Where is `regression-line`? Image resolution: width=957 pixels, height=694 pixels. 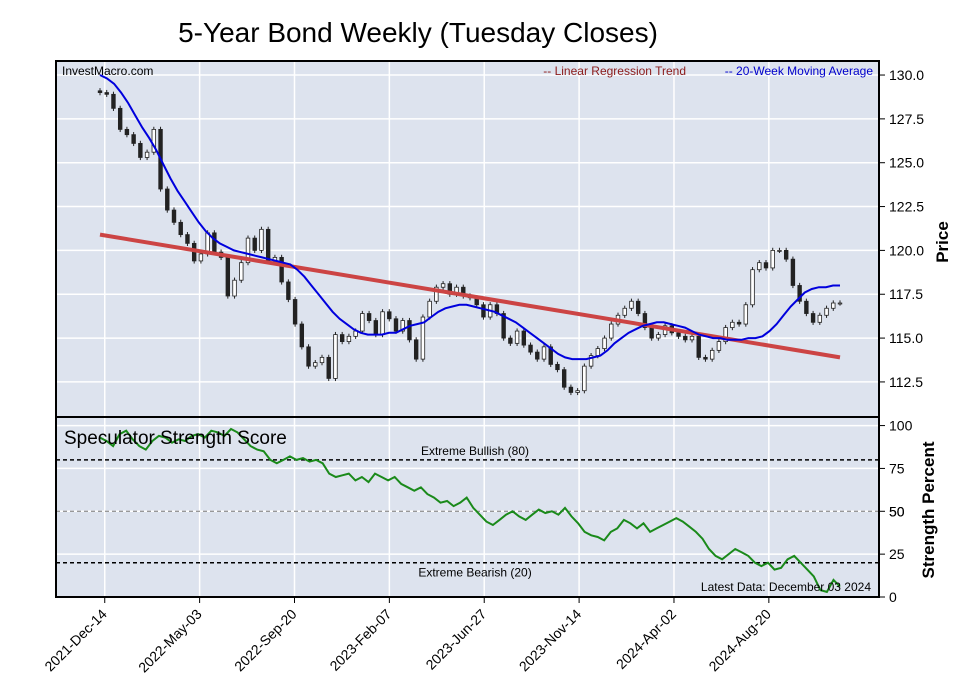
regression-line is located at coordinates (470, 296).